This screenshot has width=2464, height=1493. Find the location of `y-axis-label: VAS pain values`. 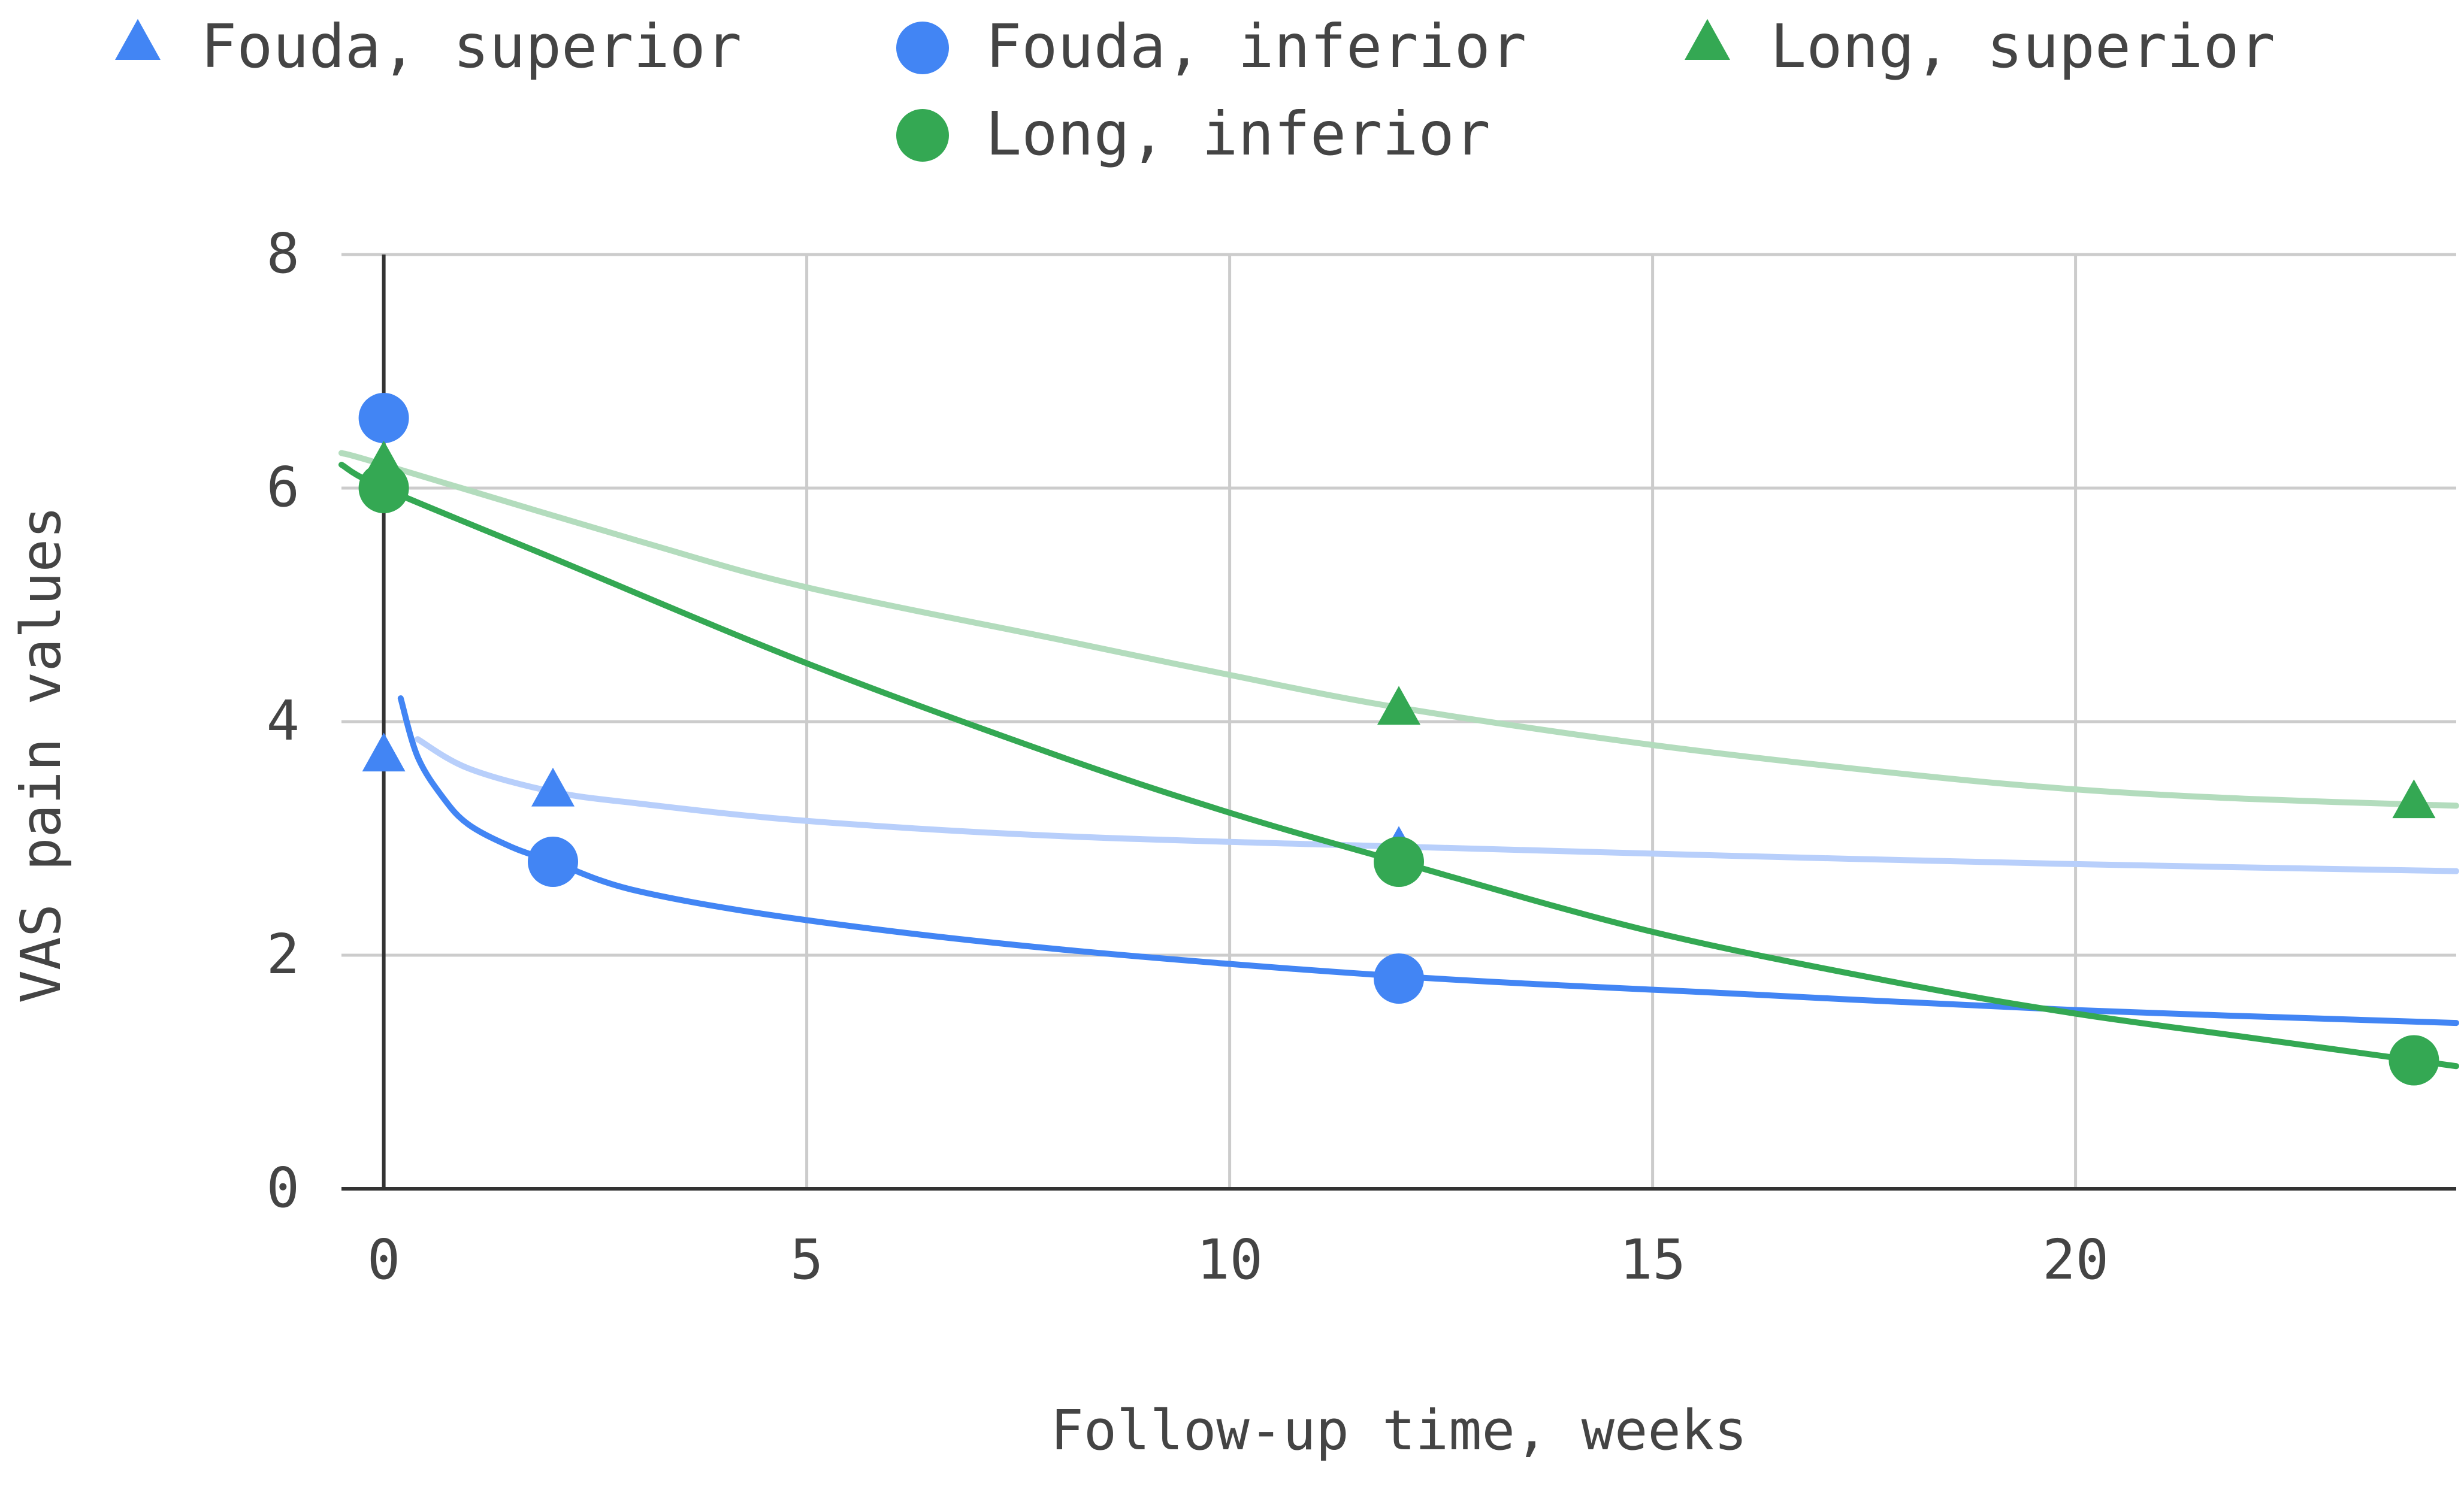

y-axis-label: VAS pain values is located at coordinates (41, 755).